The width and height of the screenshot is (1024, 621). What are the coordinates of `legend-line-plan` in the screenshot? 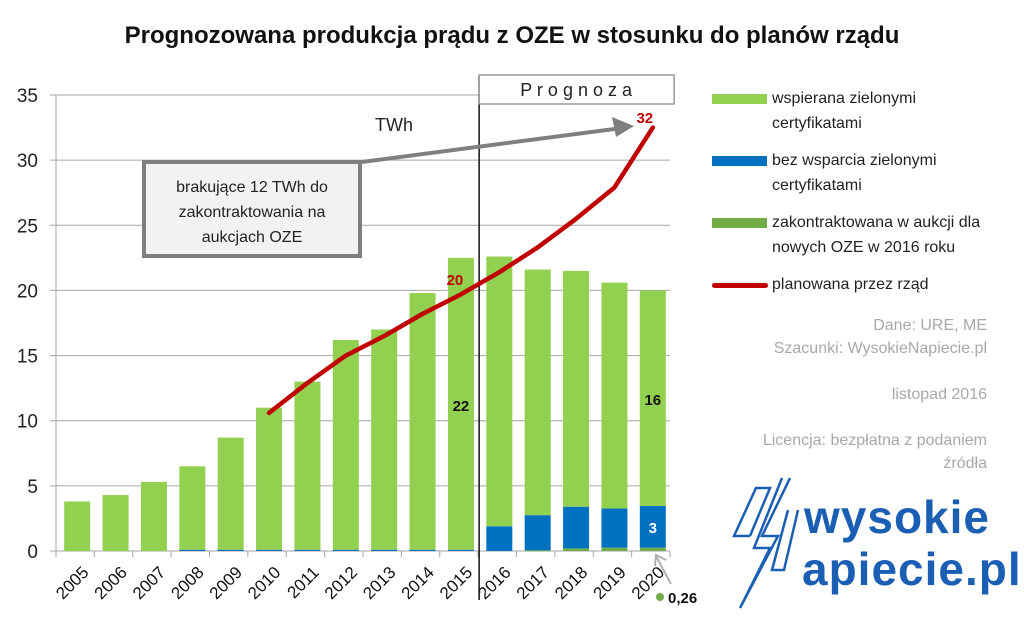 It's located at (740, 285).